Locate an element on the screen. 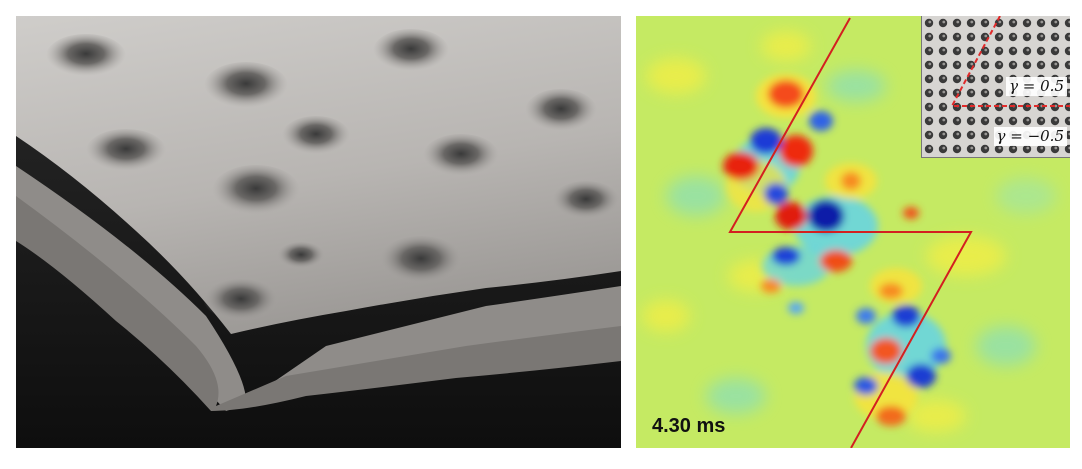 This screenshot has height=469, width=1082. lattice-inset: γ = 0.5 γ = −0.5 is located at coordinates (995, 87).